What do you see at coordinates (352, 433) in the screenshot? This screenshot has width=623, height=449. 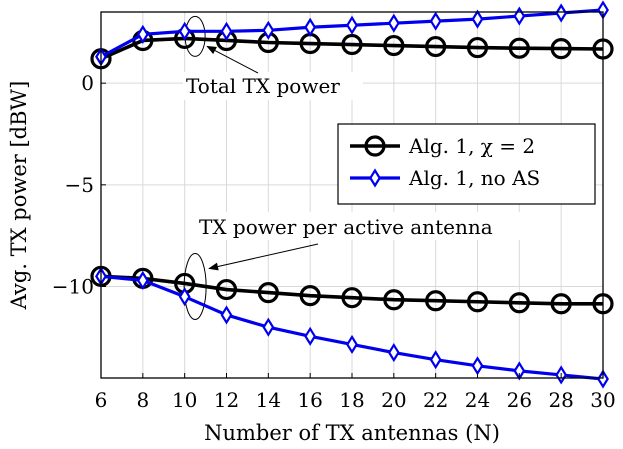 I see `x-axis-label: Number of TX antennas (N)` at bounding box center [352, 433].